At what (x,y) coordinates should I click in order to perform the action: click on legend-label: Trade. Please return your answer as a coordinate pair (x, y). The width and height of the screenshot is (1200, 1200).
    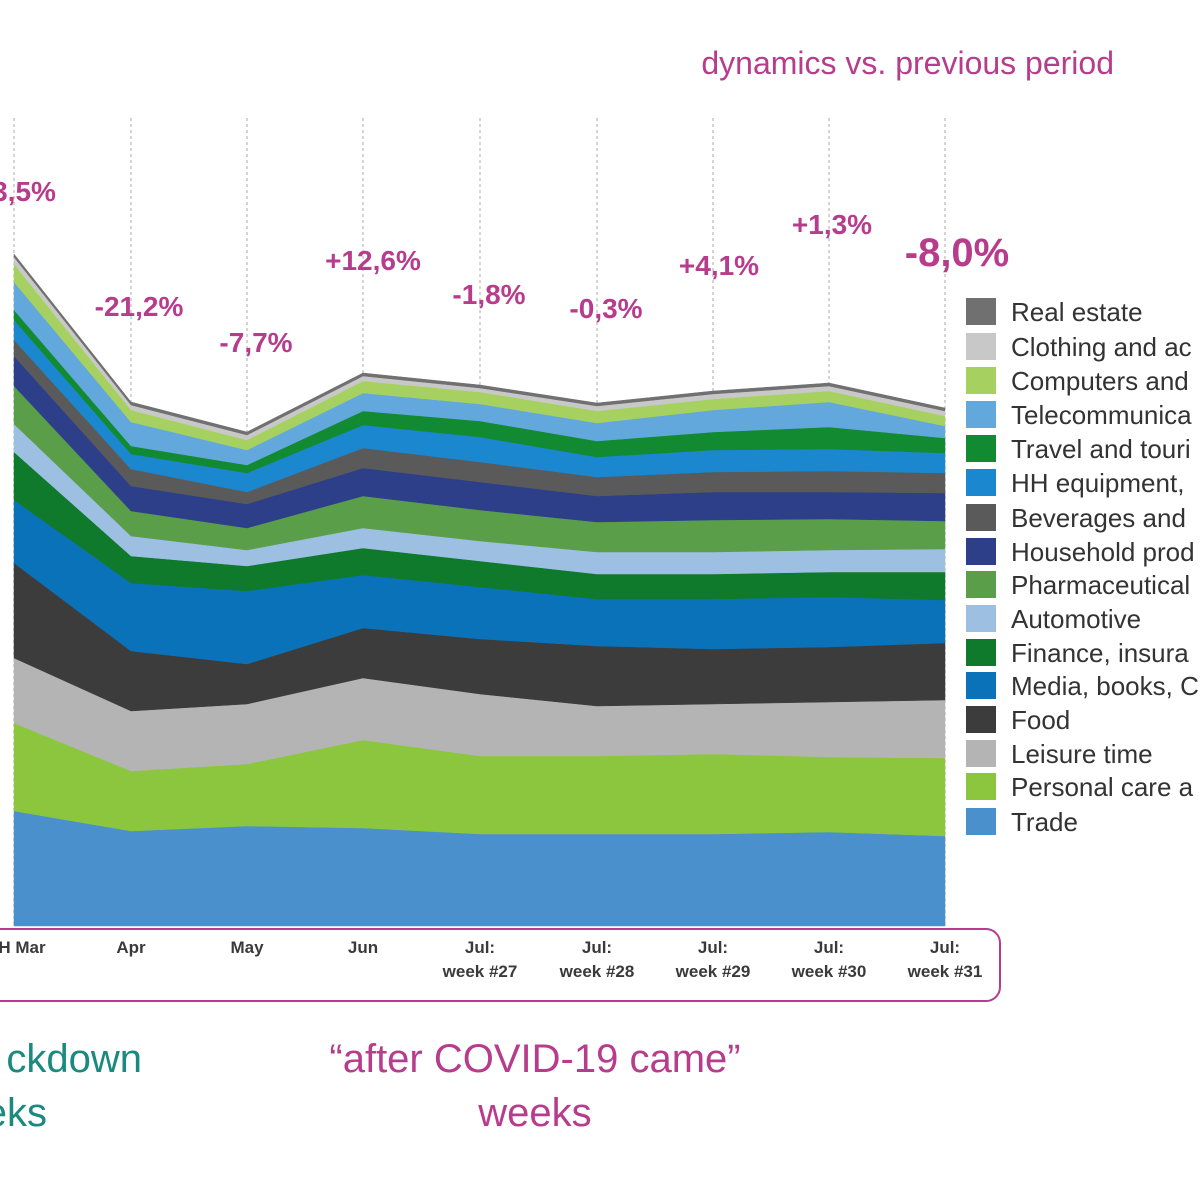
    Looking at the image, I should click on (1044, 822).